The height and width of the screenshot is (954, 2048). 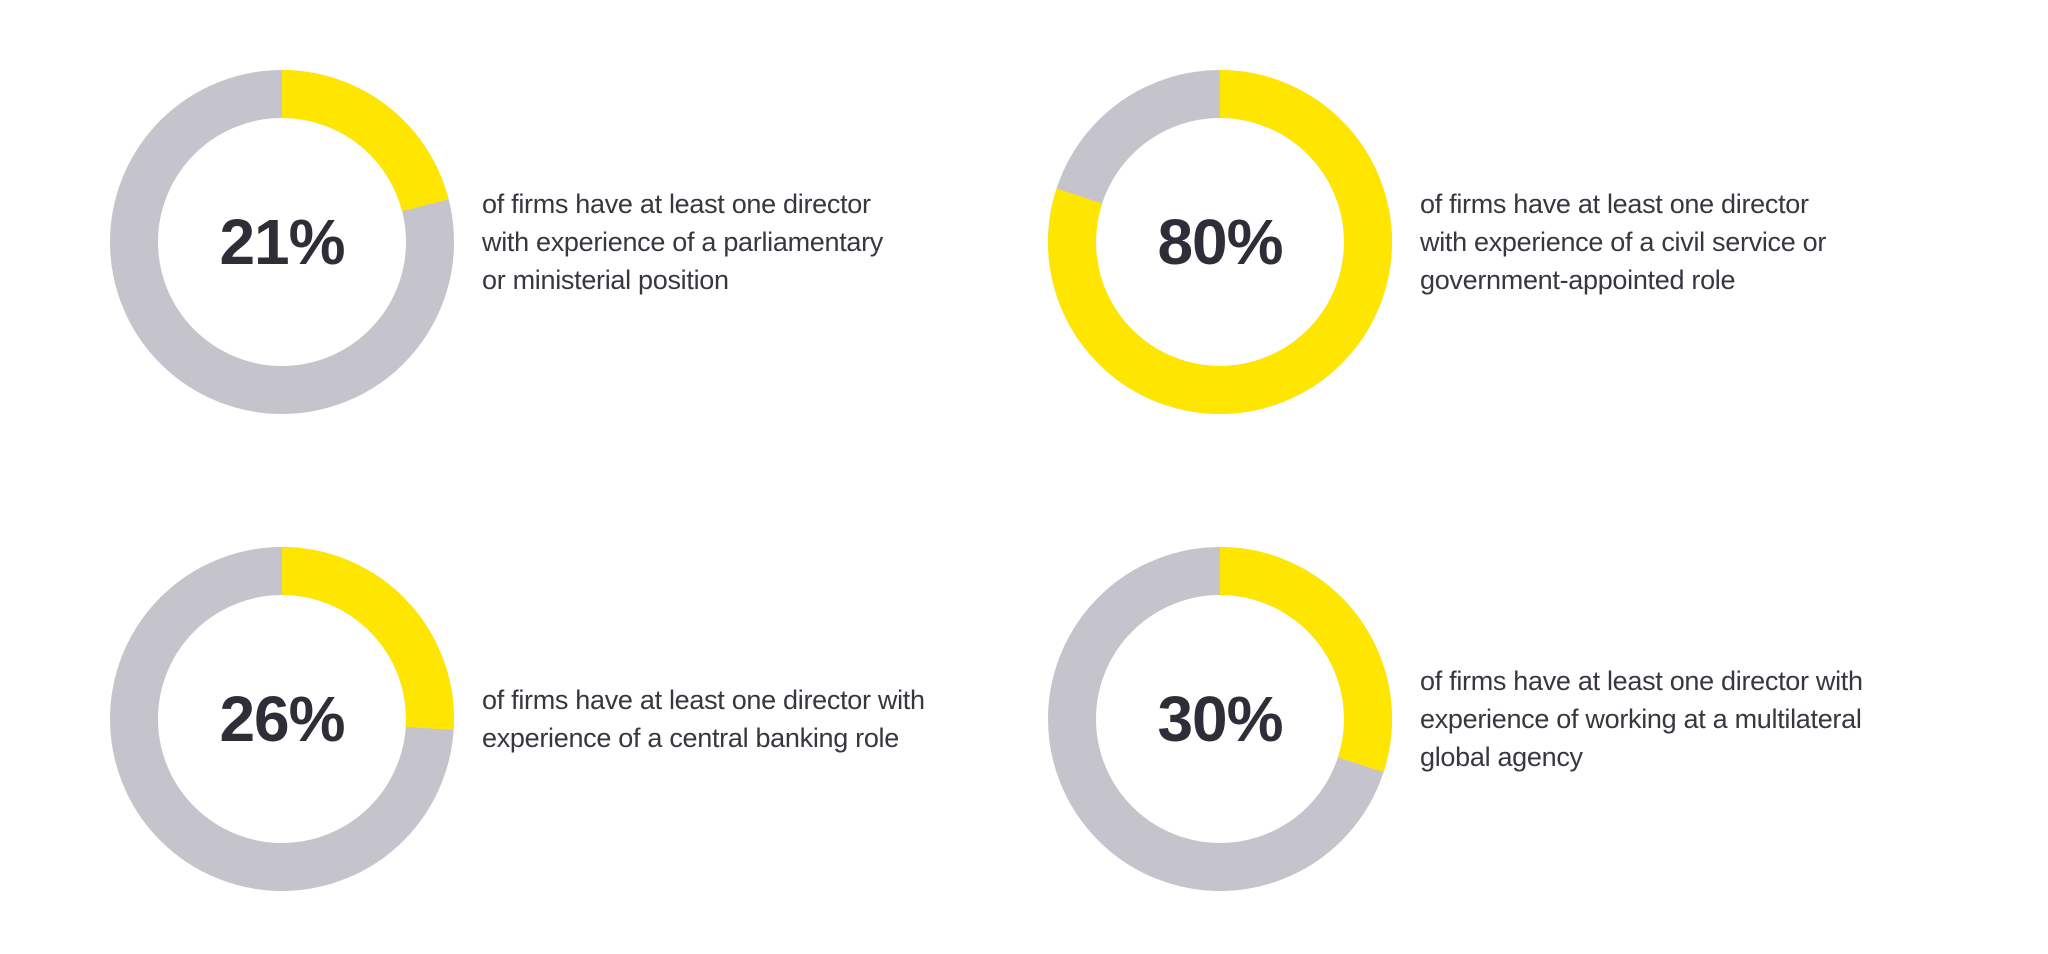 I want to click on donut-ring-chart: 26%, so click(x=282, y=719).